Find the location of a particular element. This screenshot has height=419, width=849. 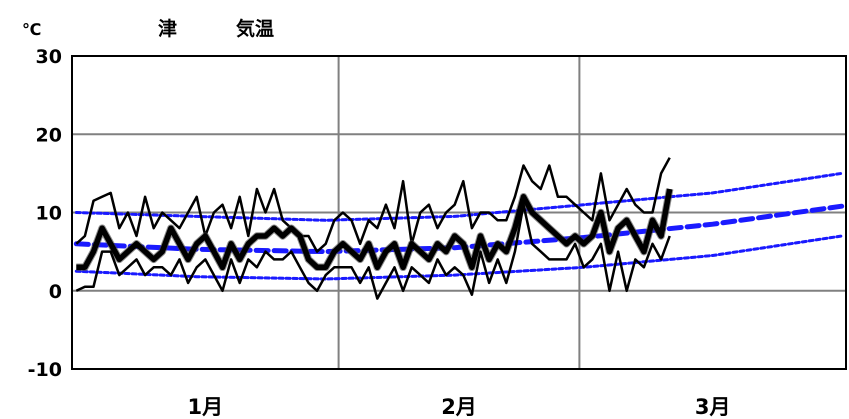

chart-title-station: 津 is located at coordinates (167, 28).